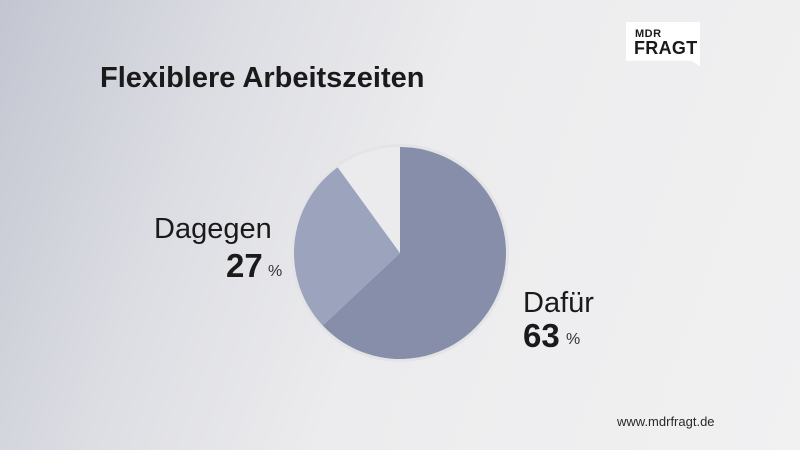  I want to click on logo-text-top: MDR, so click(648, 34).